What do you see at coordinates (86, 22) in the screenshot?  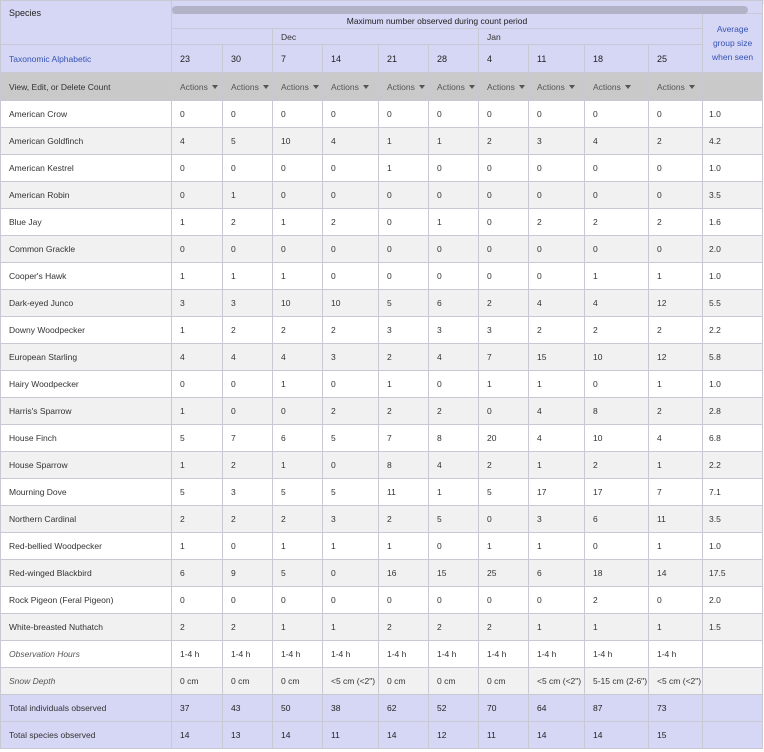 I see `species-header: Species` at bounding box center [86, 22].